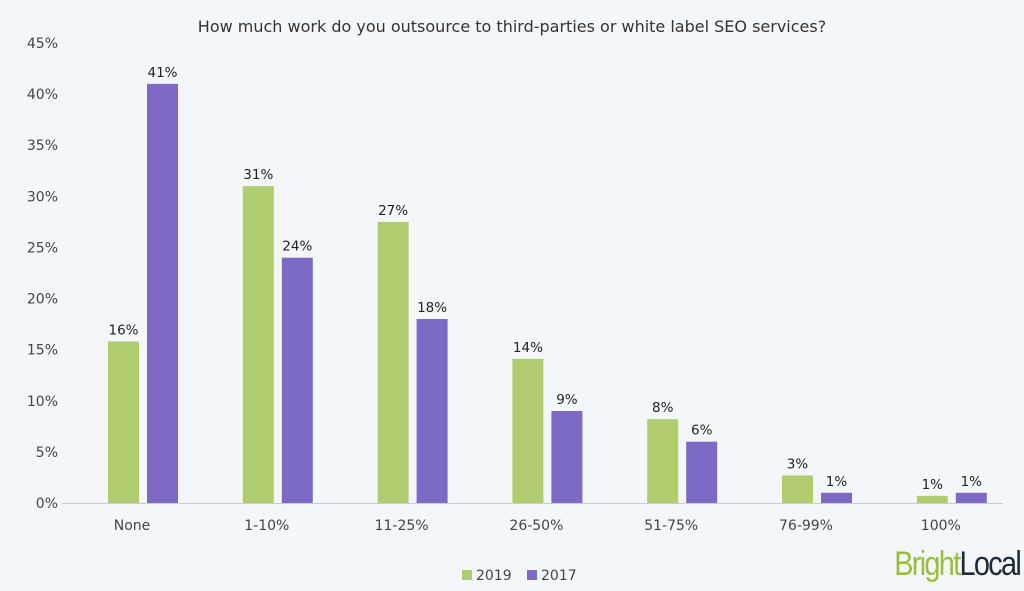  I want to click on x-tick-label: 1-10%, so click(266, 526).